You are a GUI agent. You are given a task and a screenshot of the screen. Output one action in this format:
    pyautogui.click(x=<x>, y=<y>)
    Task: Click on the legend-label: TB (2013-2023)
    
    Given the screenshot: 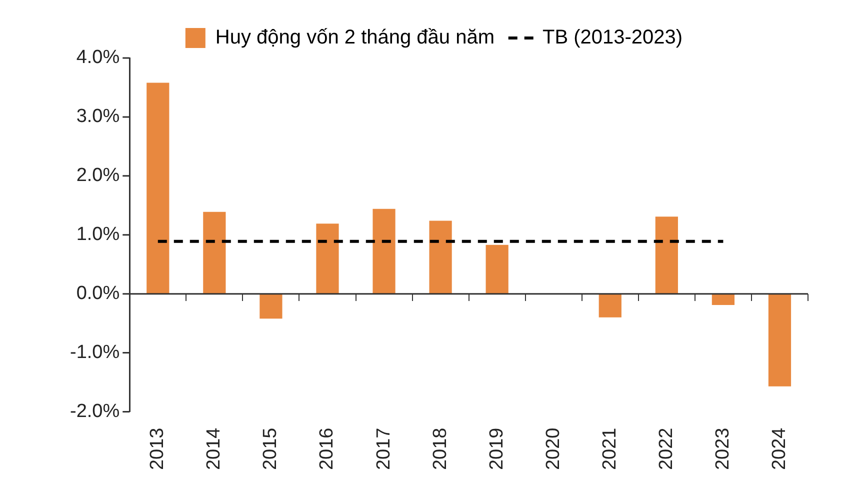 What is the action you would take?
    pyautogui.click(x=612, y=37)
    